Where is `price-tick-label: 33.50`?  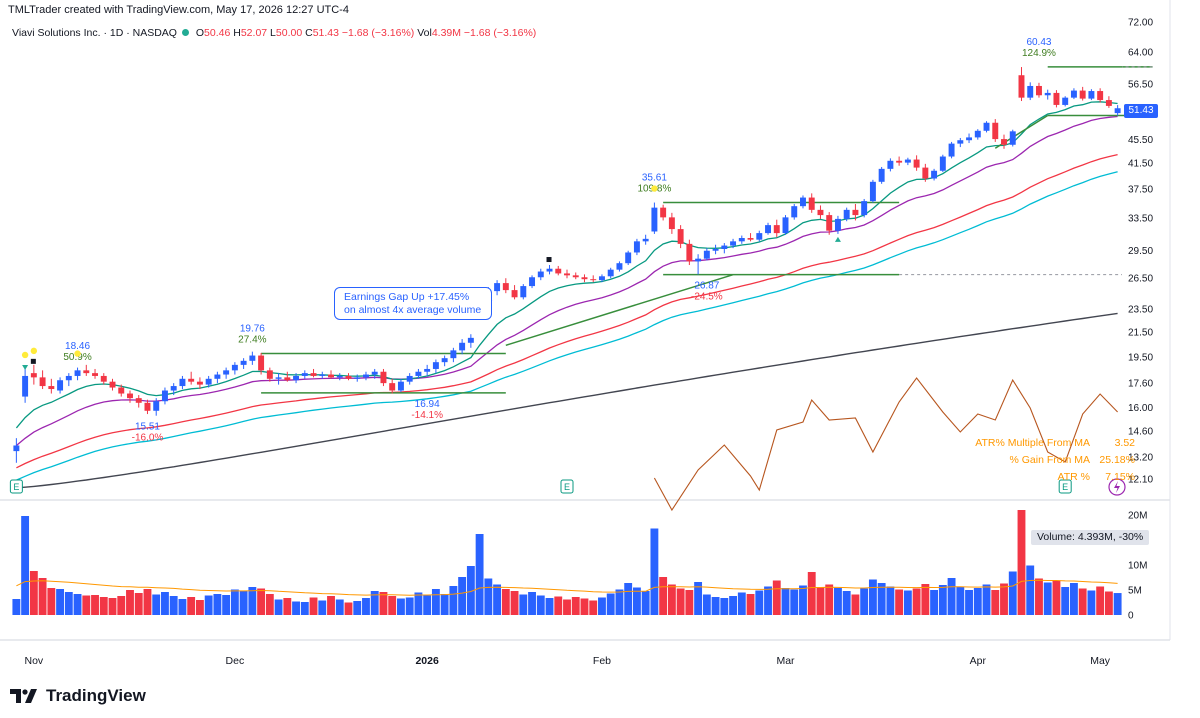 price-tick-label: 33.50 is located at coordinates (1140, 219).